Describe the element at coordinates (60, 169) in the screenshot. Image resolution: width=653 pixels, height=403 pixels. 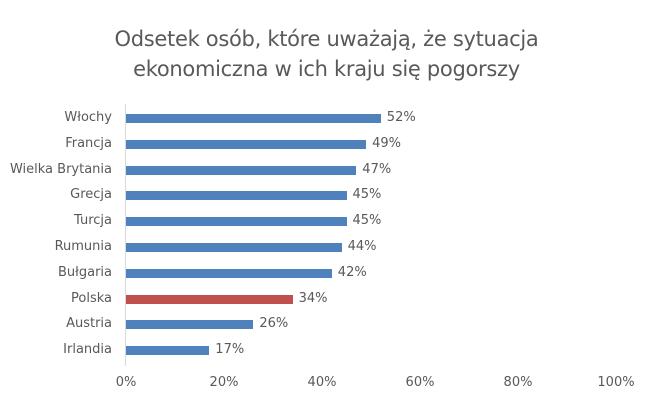
I see `category-label: Wielka Brytania` at that location.